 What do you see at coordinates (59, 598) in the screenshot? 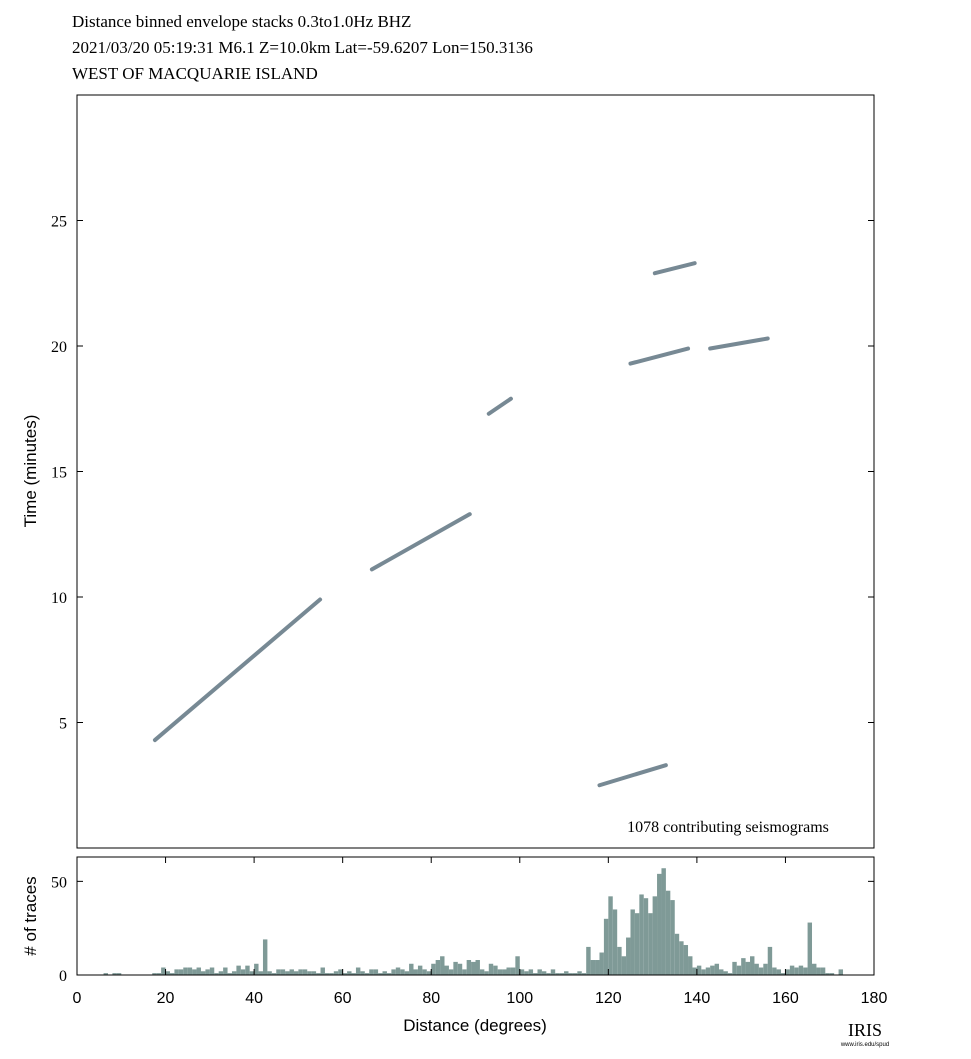
I see `y-tick-label: 10` at bounding box center [59, 598].